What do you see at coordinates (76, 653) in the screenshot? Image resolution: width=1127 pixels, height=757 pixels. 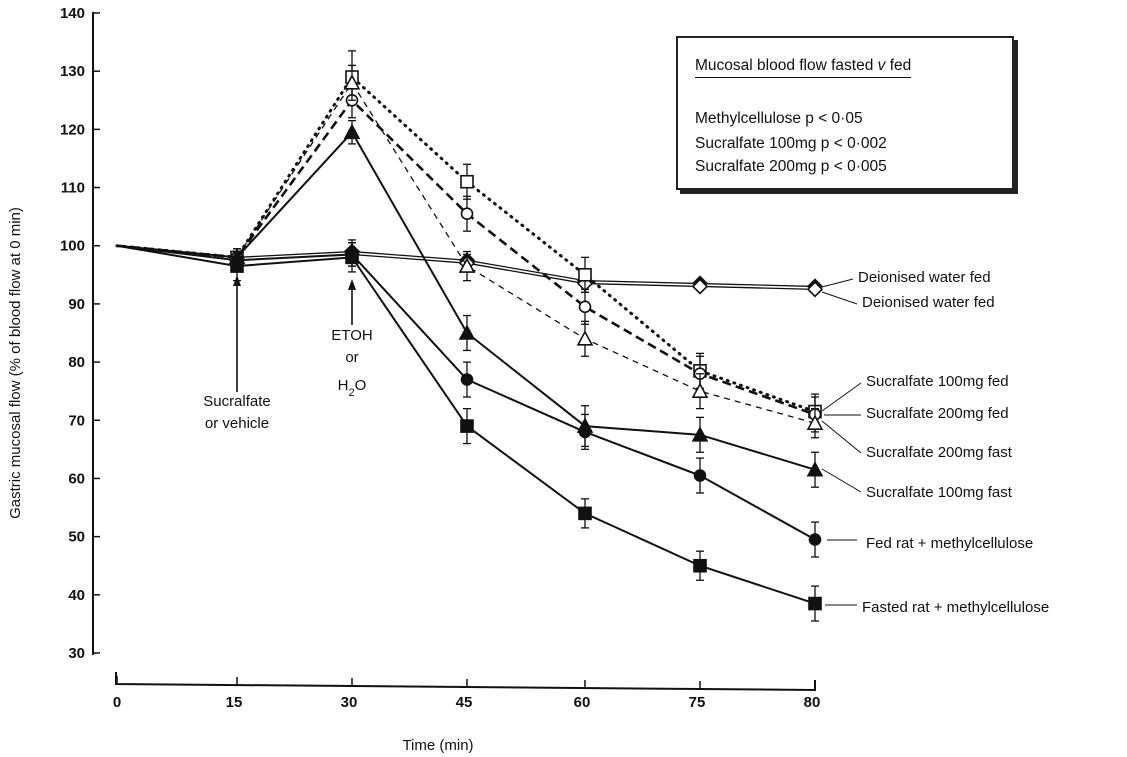 I see `y-tick-label: 30` at bounding box center [76, 653].